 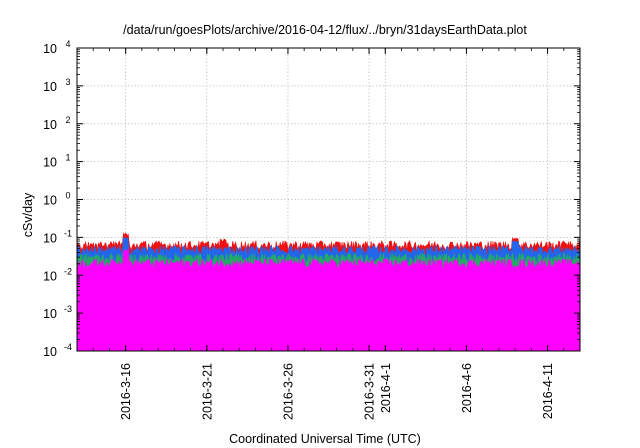 What do you see at coordinates (386, 388) in the screenshot?
I see `x-tick-label: 2016-4-1` at bounding box center [386, 388].